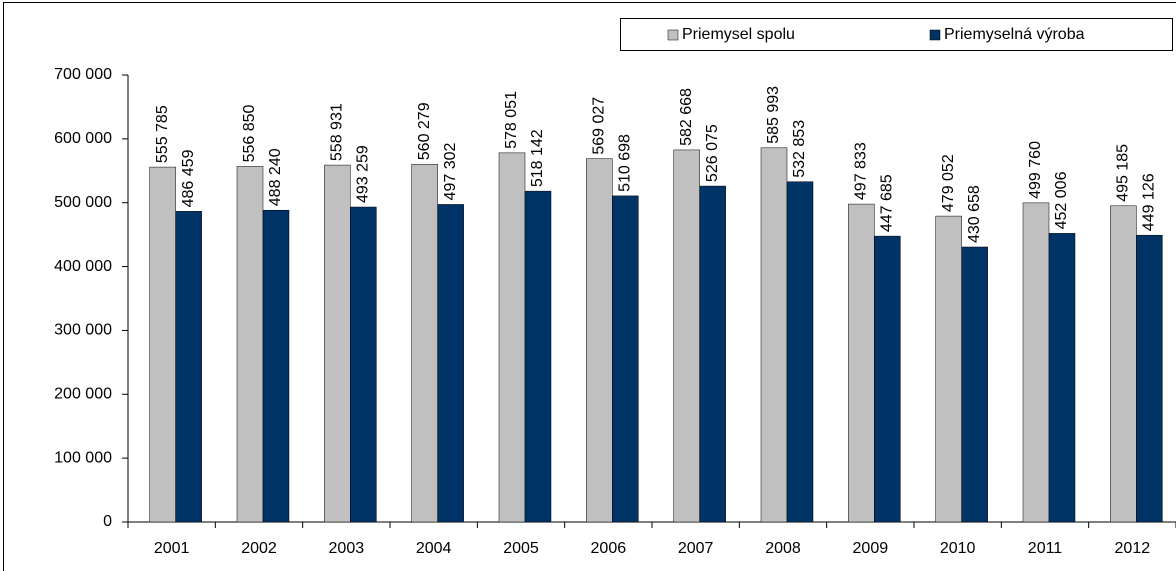 This screenshot has height=571, width=1176. I want to click on y-tick-label: 600 000, so click(83, 138).